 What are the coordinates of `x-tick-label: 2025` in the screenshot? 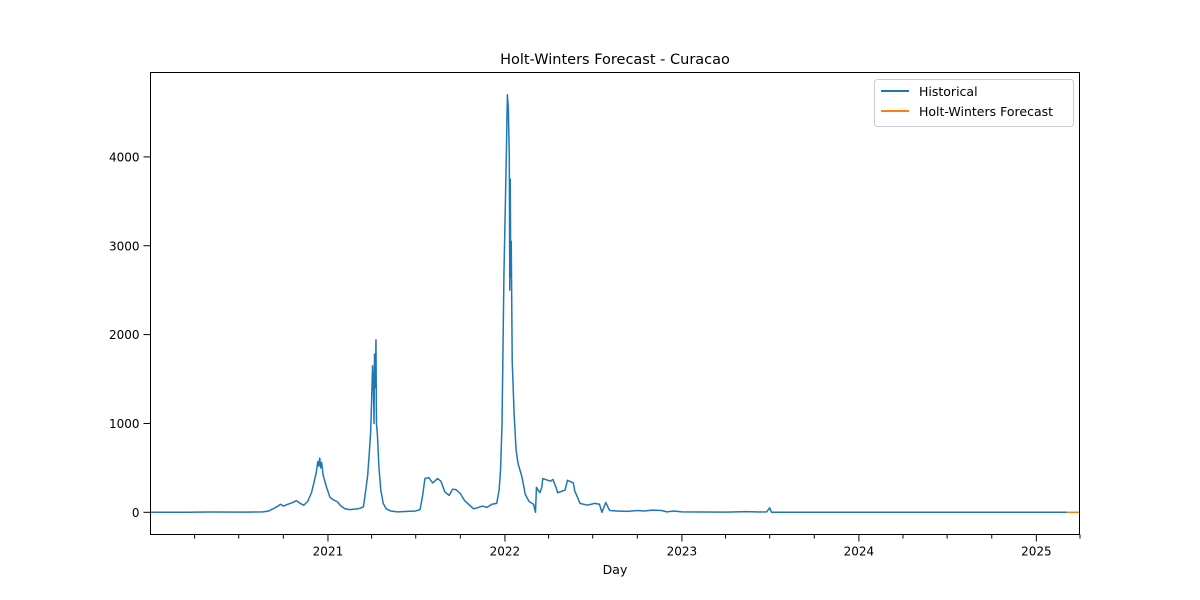 It's located at (1036, 552).